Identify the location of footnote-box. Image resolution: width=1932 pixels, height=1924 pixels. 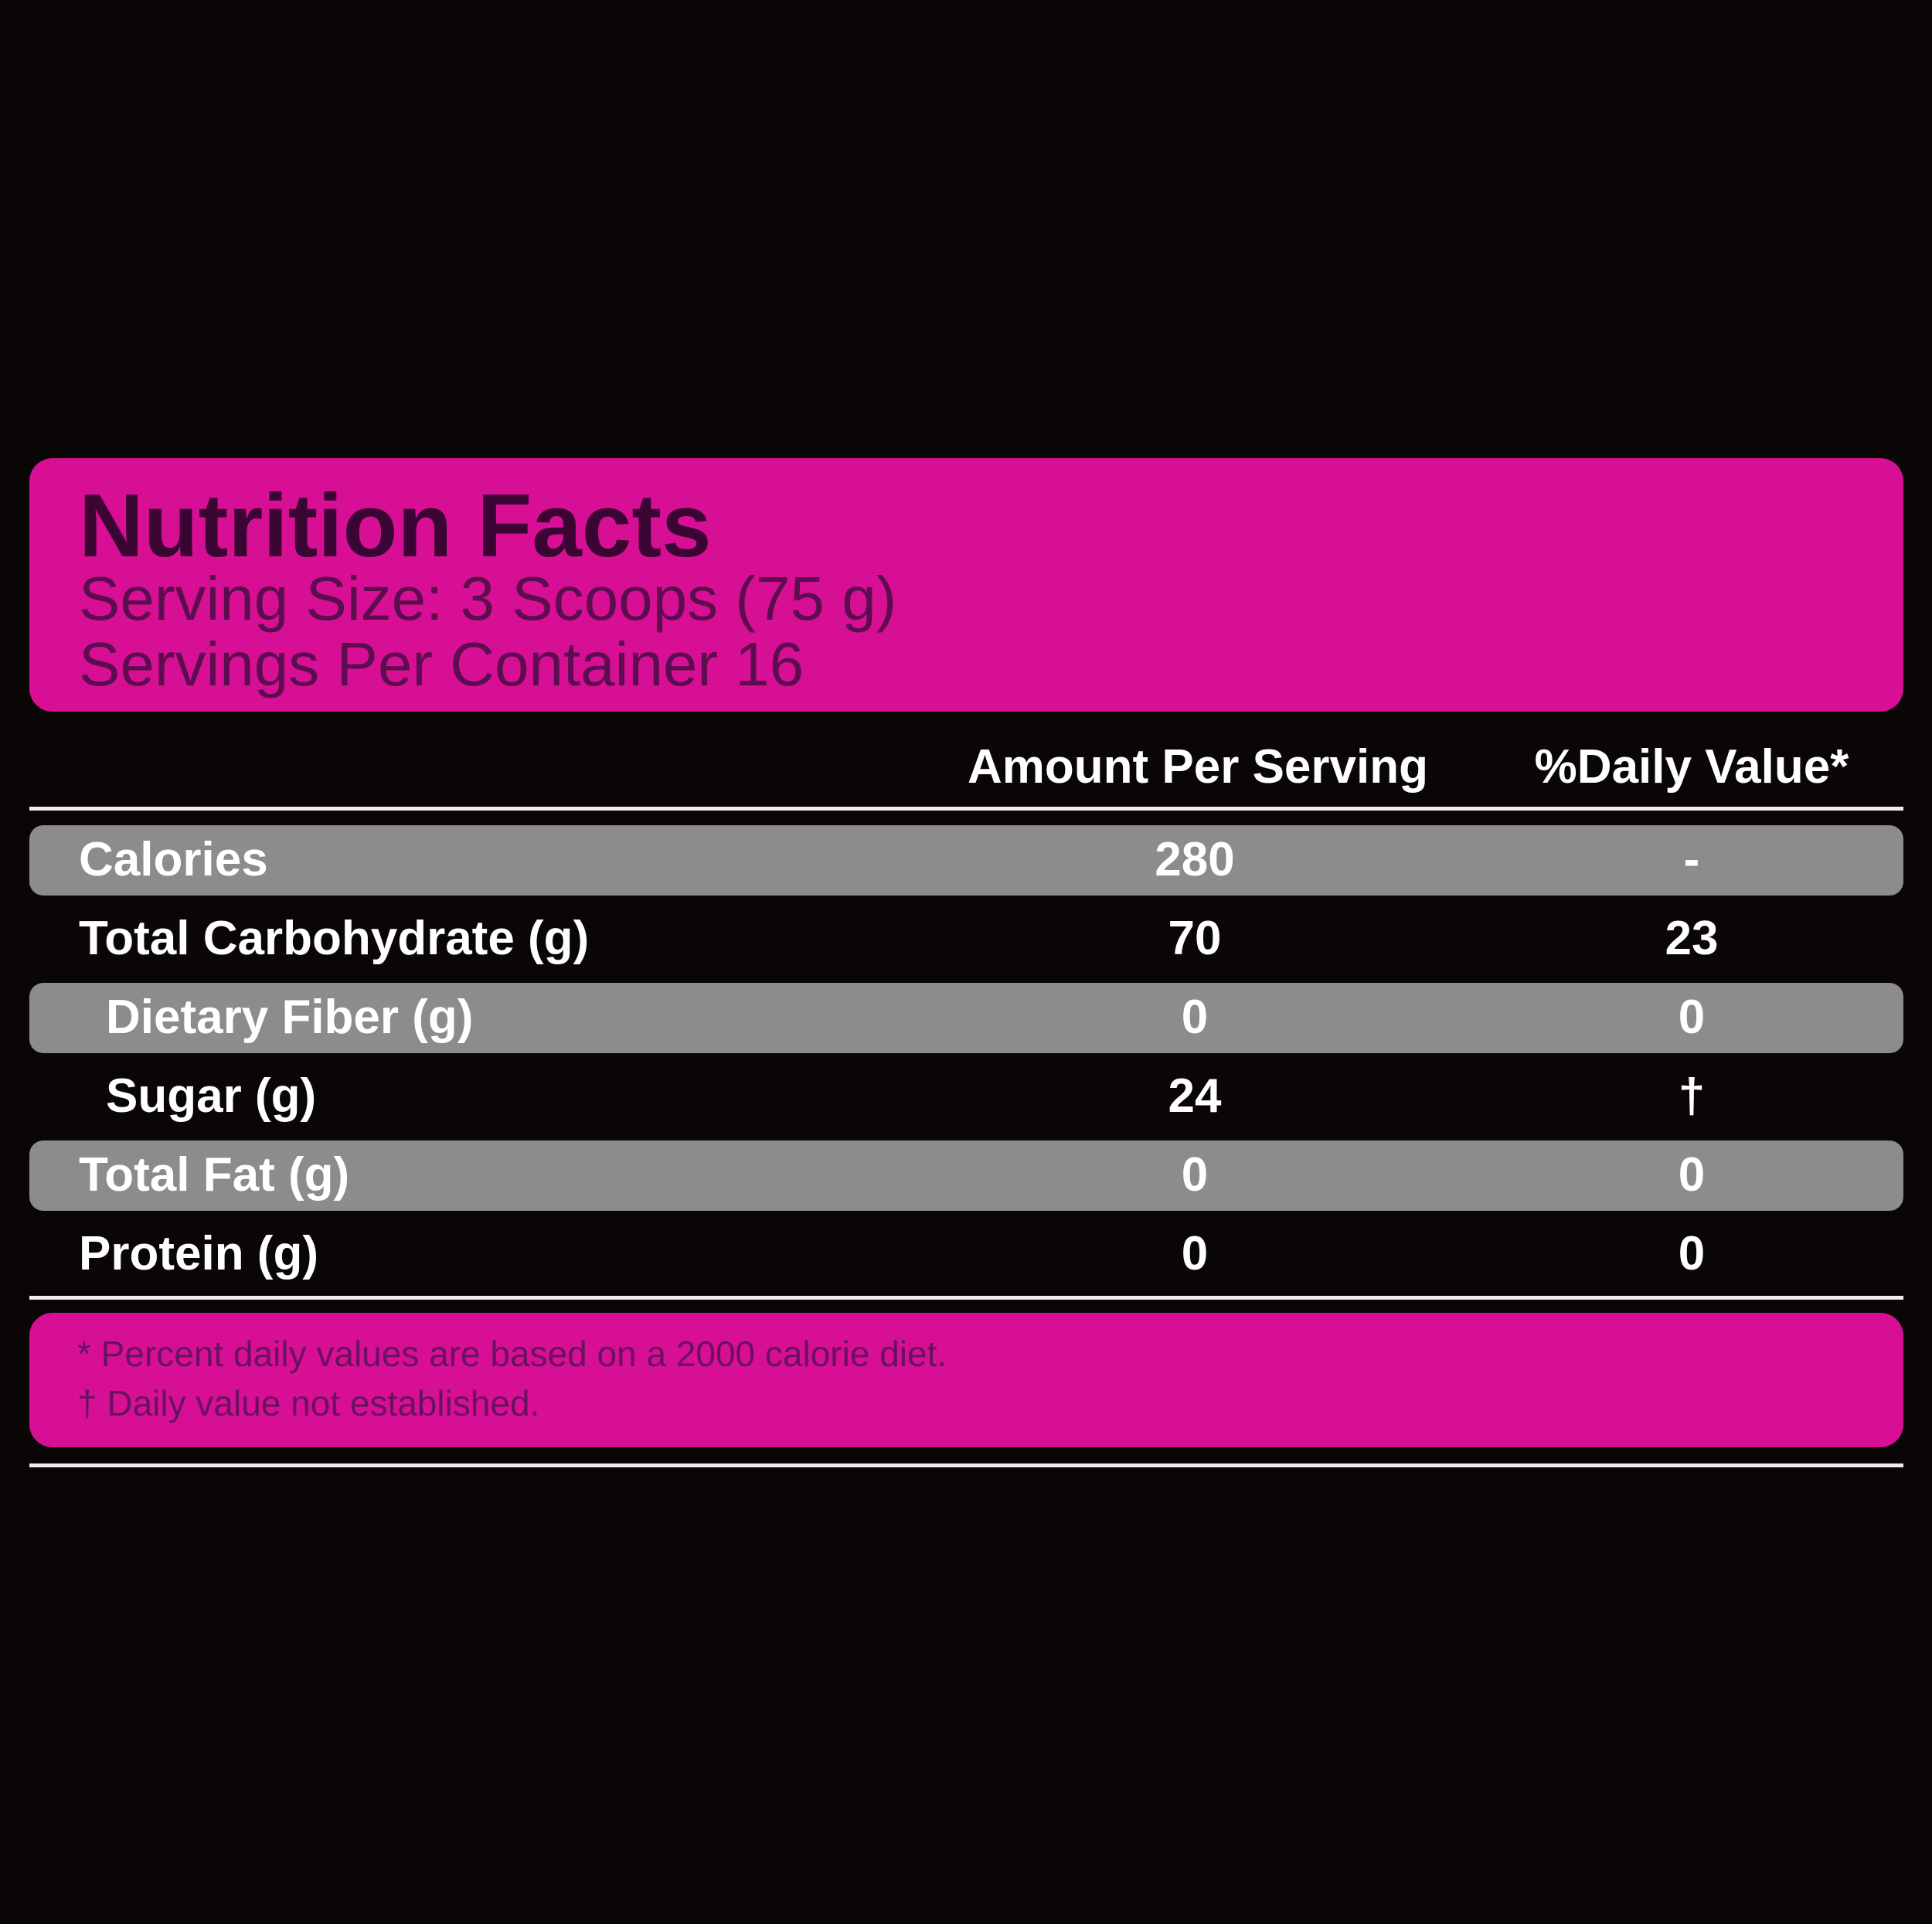
(966, 1380).